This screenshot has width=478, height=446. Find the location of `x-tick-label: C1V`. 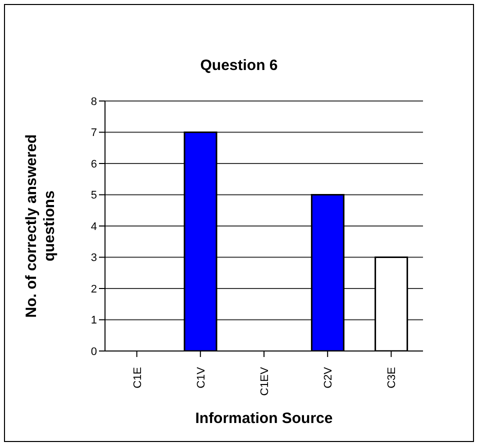

x-tick-label: C1V is located at coordinates (201, 377).